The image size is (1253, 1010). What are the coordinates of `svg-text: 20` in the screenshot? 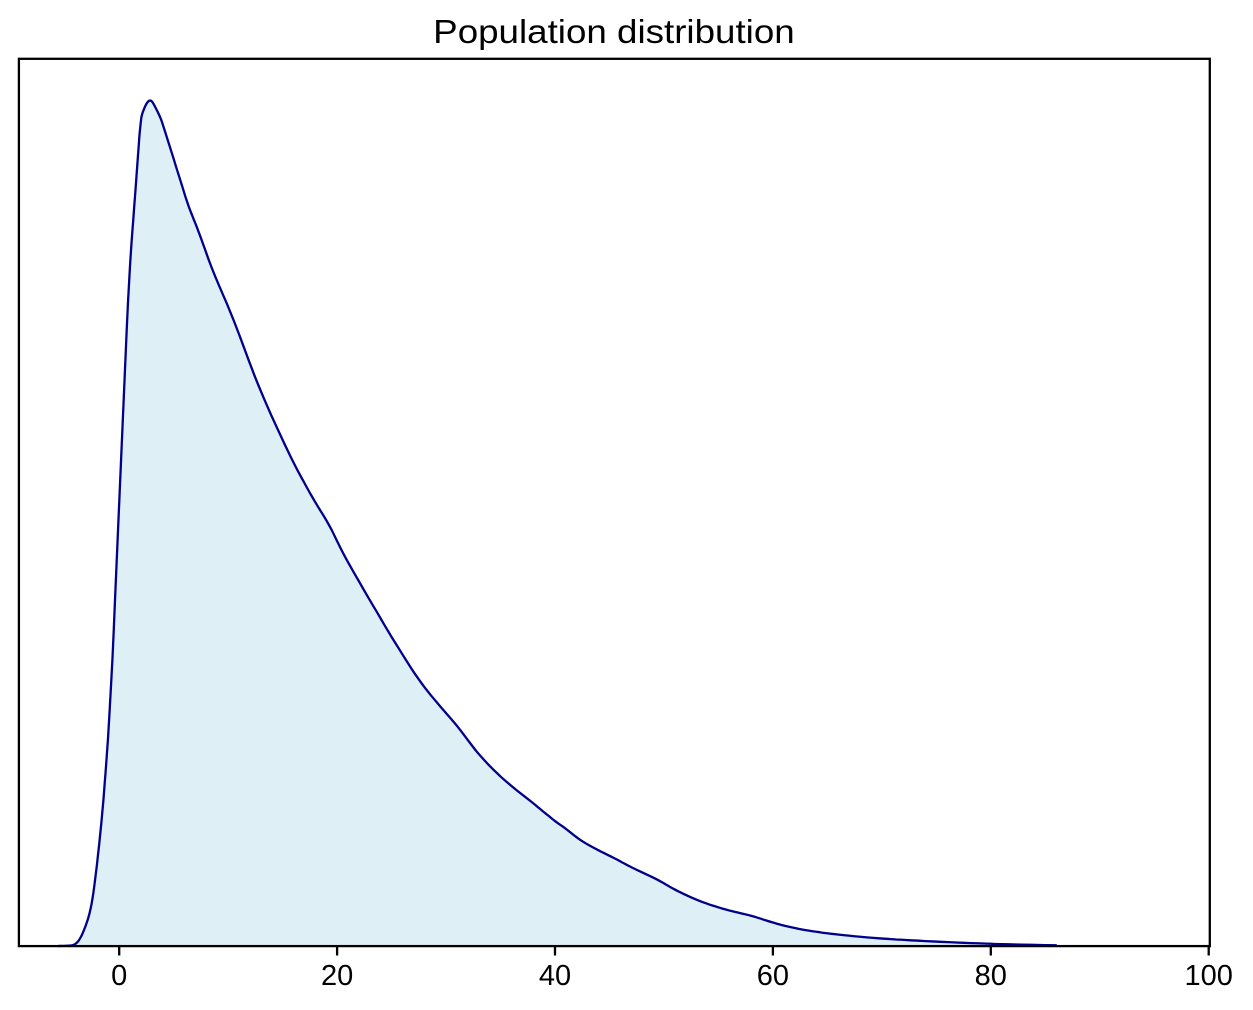 It's located at (337, 976).